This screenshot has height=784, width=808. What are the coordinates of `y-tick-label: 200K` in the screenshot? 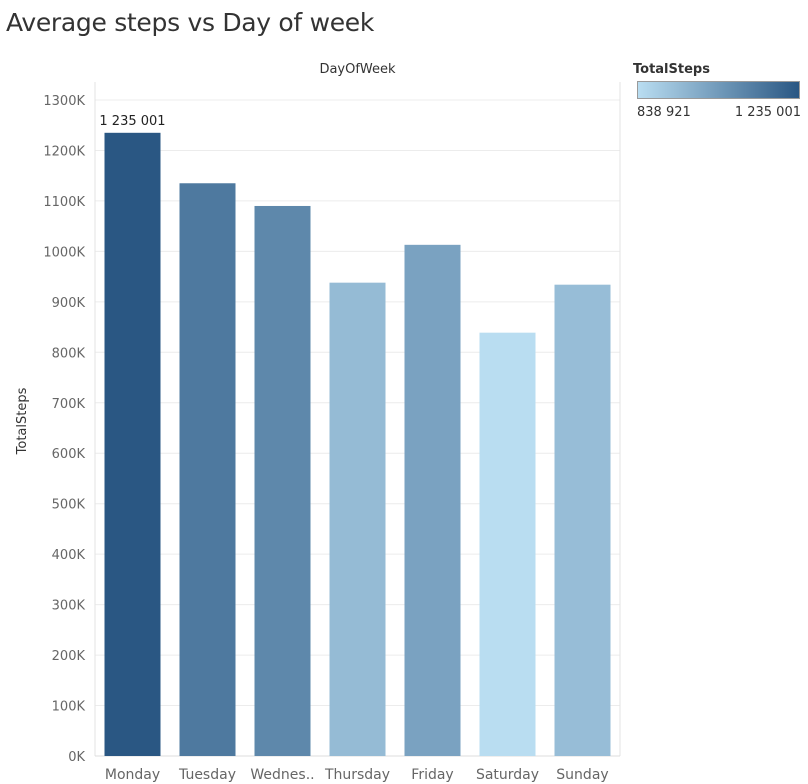 It's located at (69, 656).